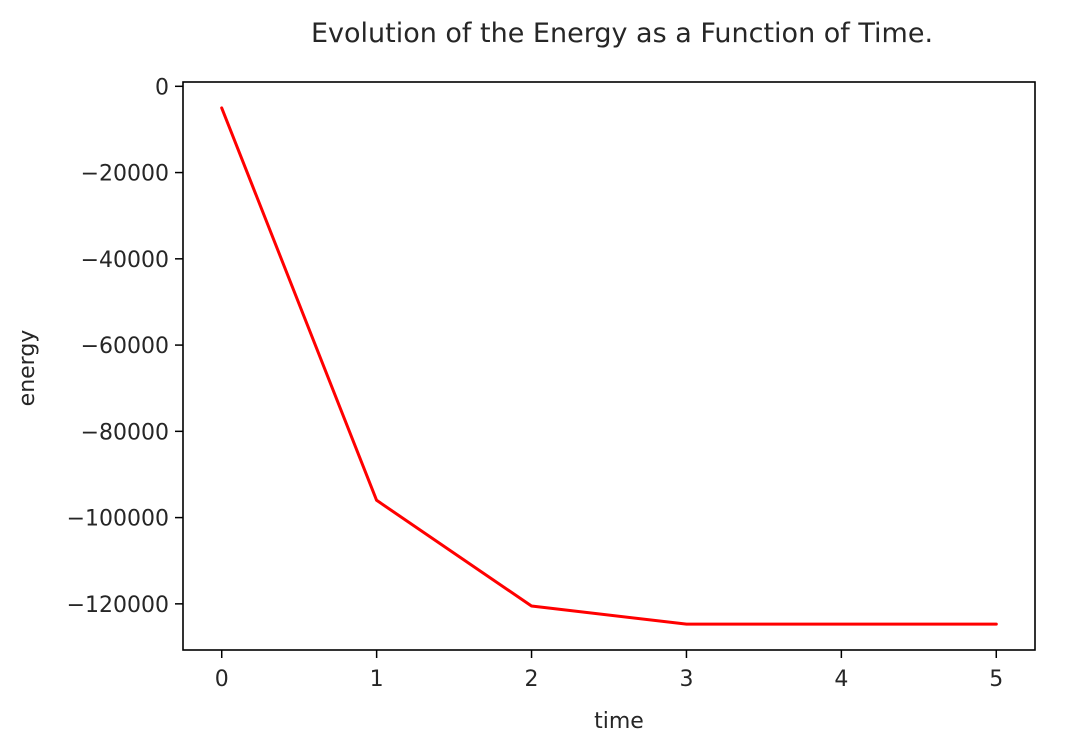  What do you see at coordinates (532, 679) in the screenshot?
I see `x-tick-label: 2` at bounding box center [532, 679].